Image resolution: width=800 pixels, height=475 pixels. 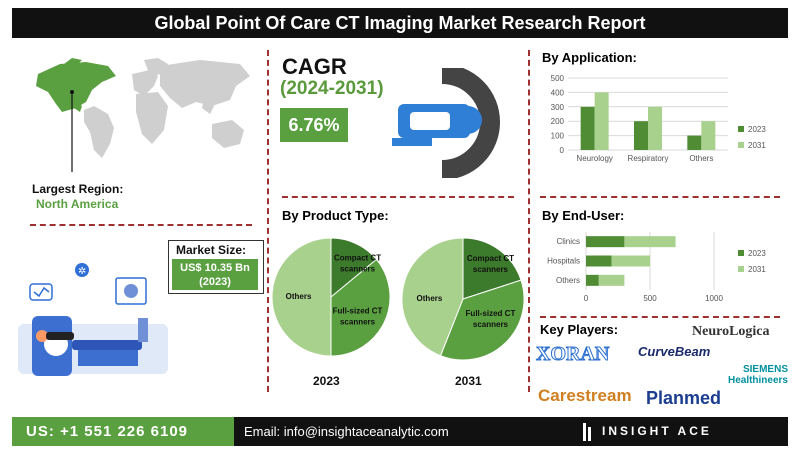 I want to click on app-bar-2023-respiratory, so click(x=641, y=135).